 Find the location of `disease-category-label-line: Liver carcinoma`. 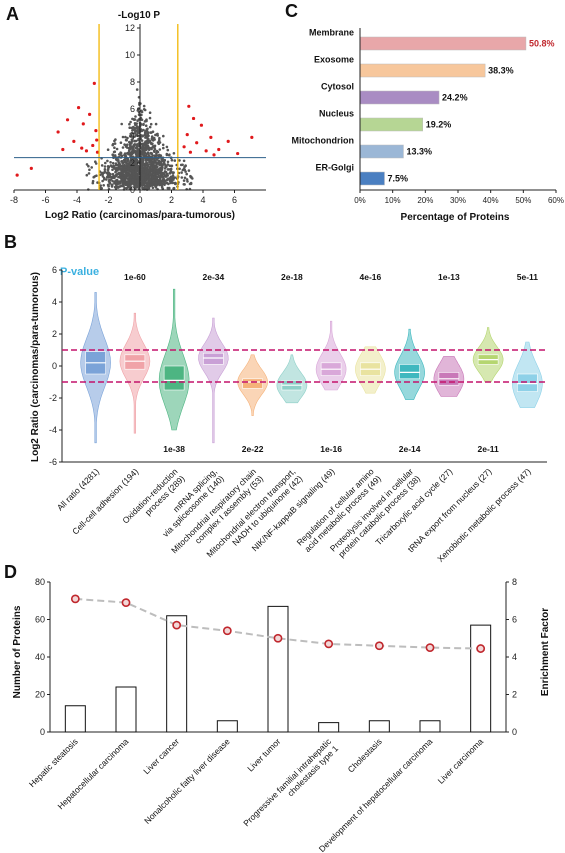

disease-category-label-line: Liver carcinoma is located at coordinates (461, 761).